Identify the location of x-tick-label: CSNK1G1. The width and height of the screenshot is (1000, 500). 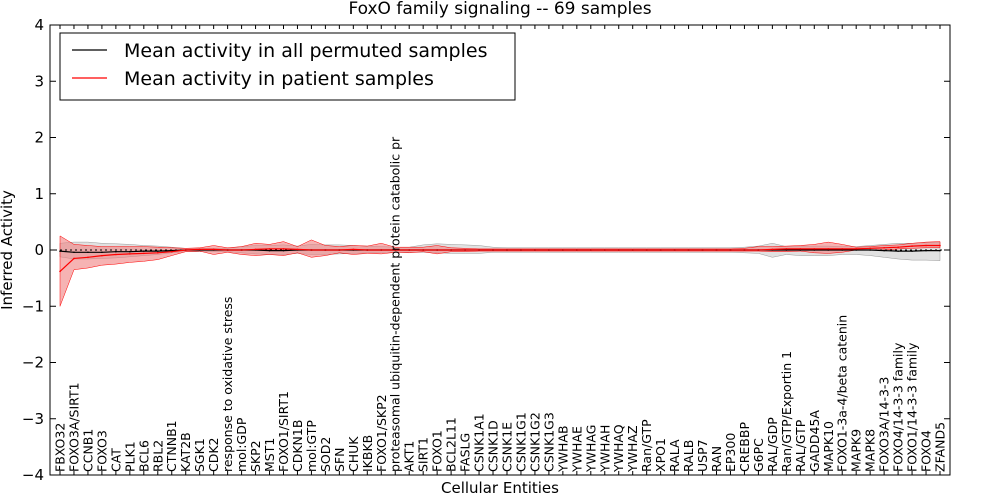
(521, 442).